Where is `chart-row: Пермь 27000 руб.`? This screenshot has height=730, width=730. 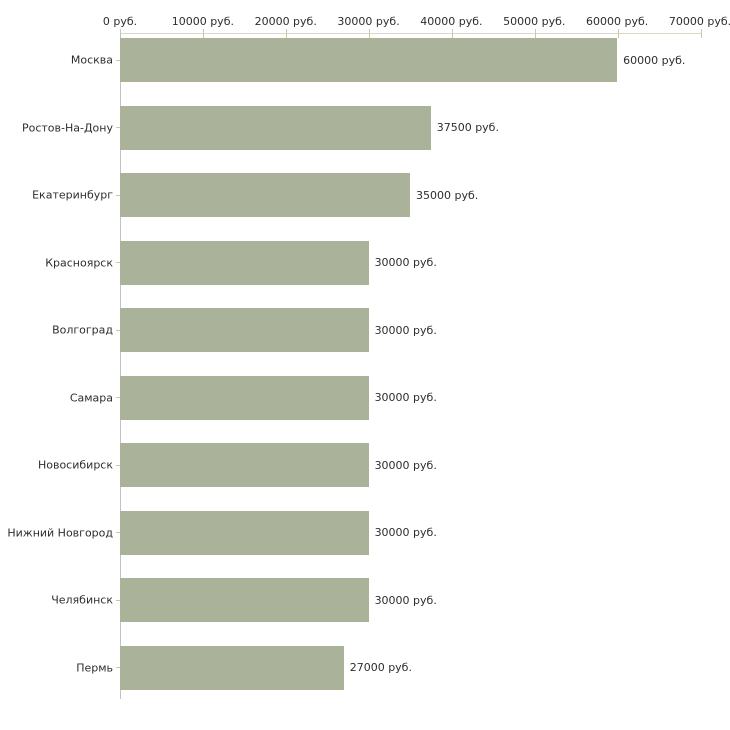 chart-row: Пермь 27000 руб. is located at coordinates (388, 675).